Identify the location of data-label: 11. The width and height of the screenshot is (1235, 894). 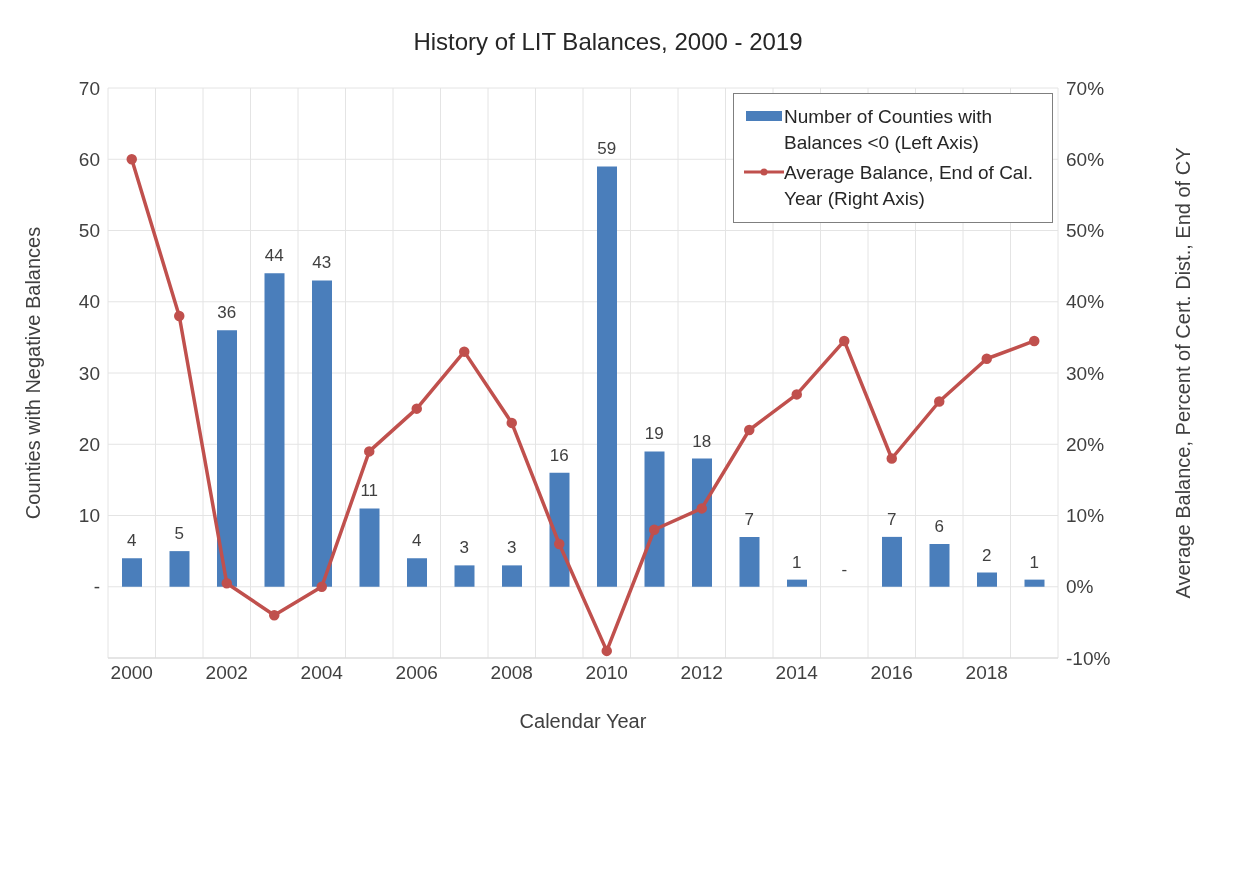
(369, 491).